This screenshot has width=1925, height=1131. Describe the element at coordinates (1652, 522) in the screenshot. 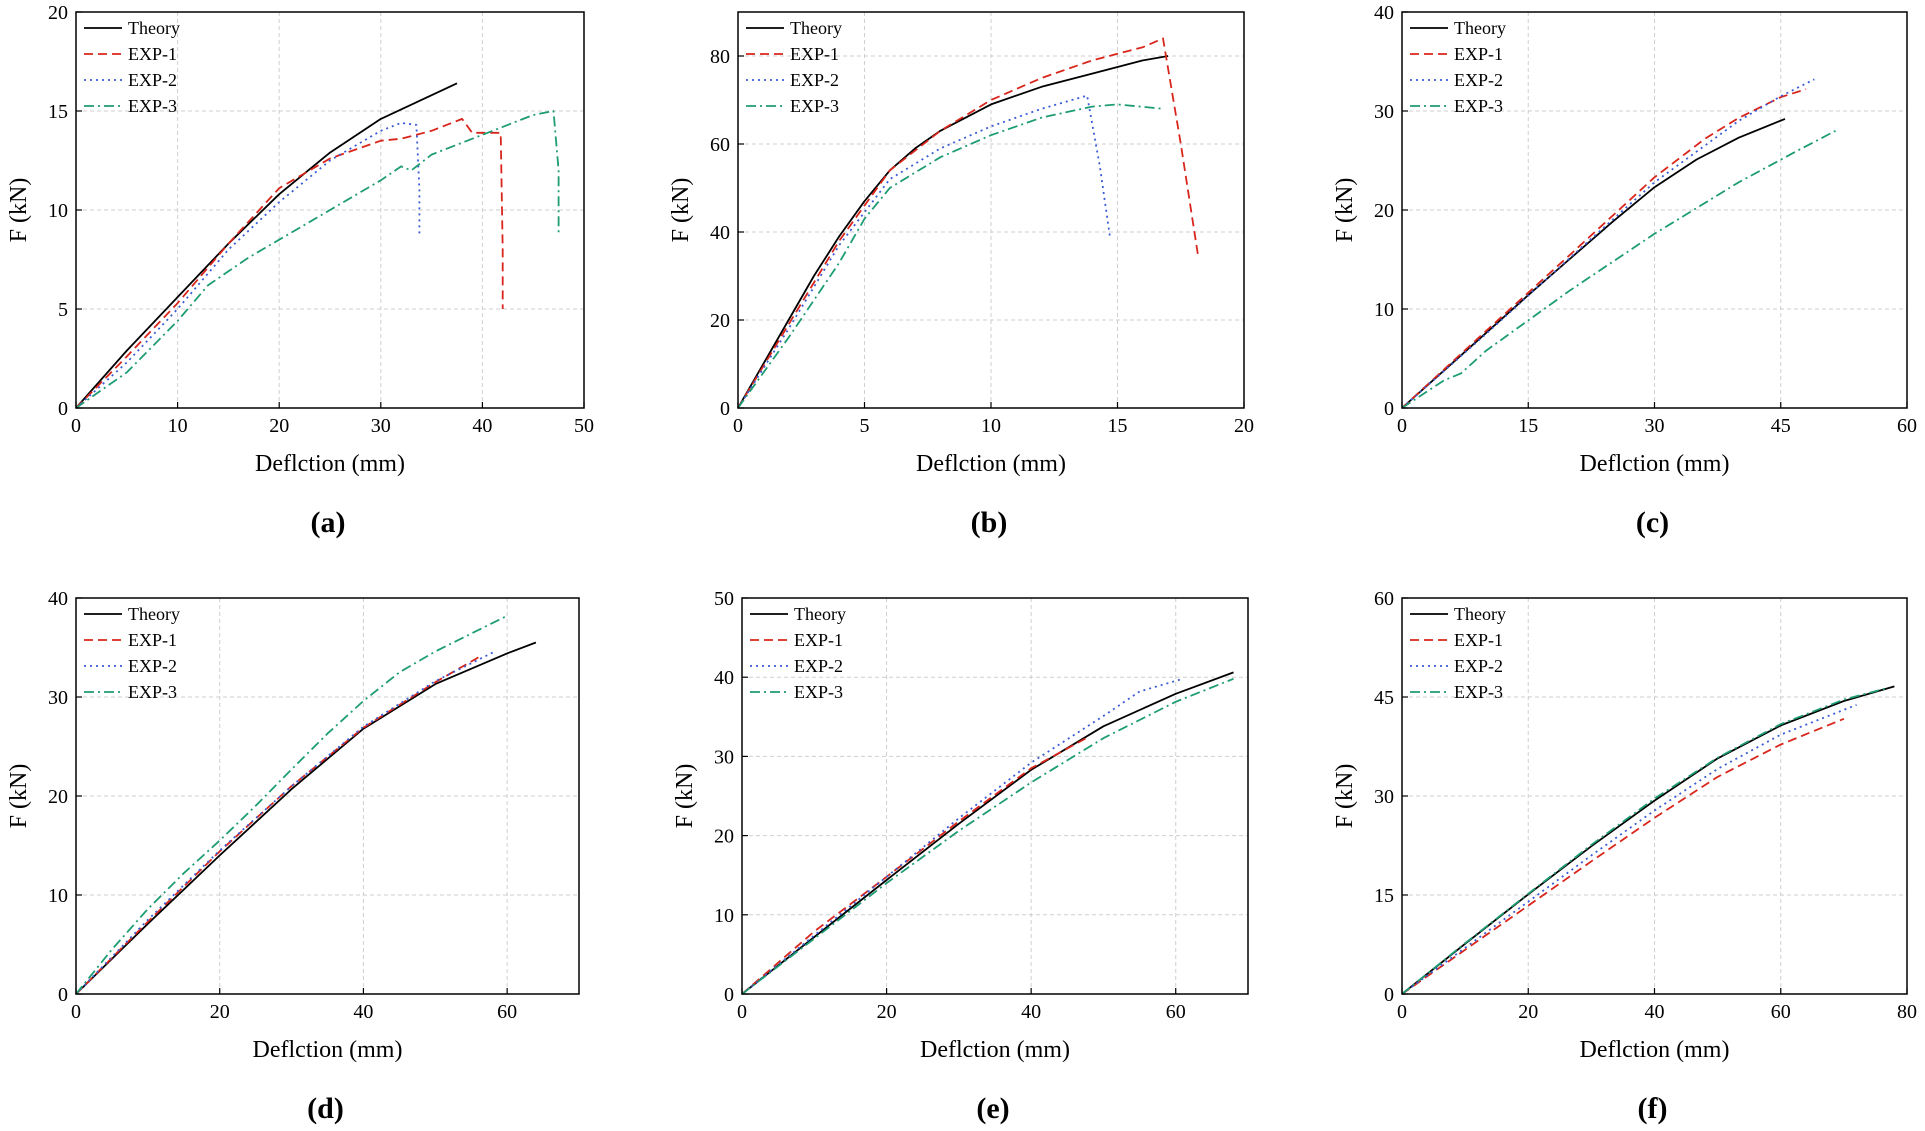

I see `panel-label: (c)` at that location.